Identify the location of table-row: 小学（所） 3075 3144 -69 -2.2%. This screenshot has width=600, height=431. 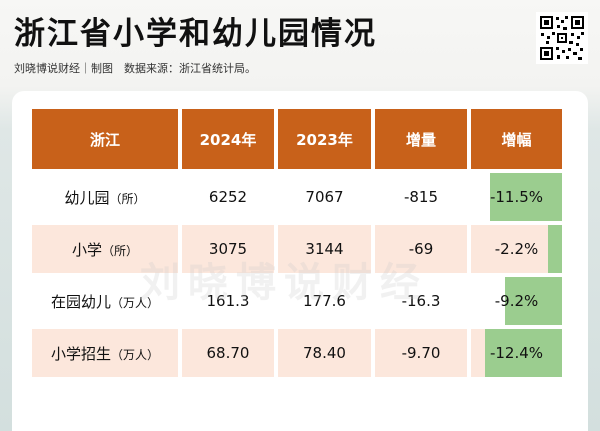
(297, 249).